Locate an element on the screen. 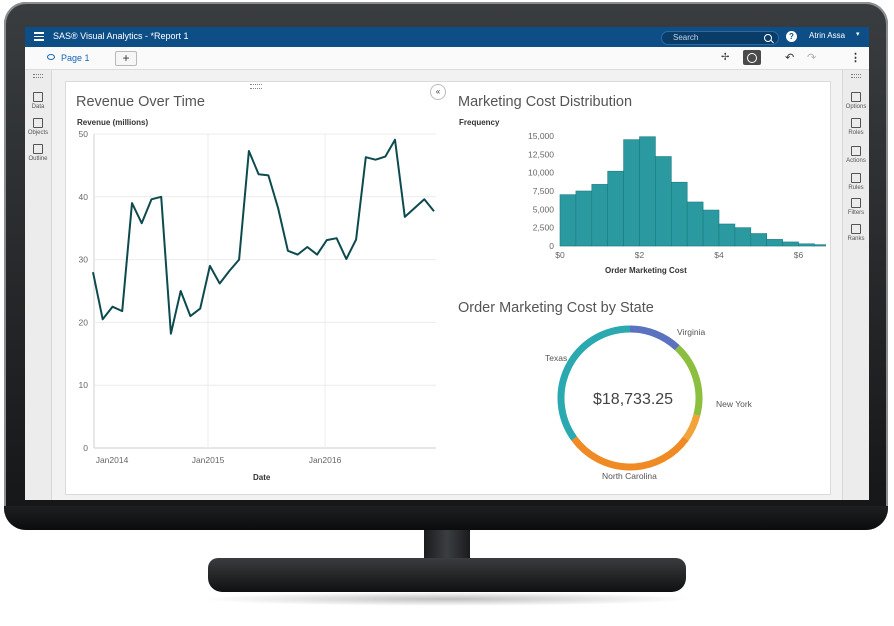 The width and height of the screenshot is (894, 626). y-tick-label: 7,500 is located at coordinates (544, 191).